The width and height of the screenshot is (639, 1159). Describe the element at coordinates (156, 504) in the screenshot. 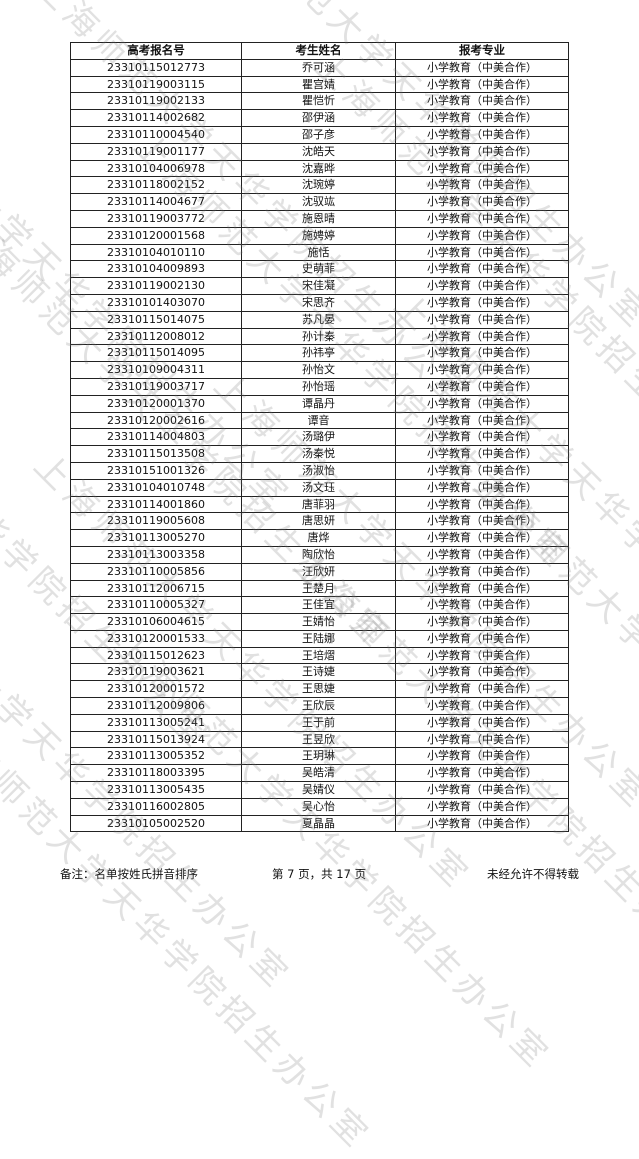

I see `exam-number-cell: 23310114001860` at that location.